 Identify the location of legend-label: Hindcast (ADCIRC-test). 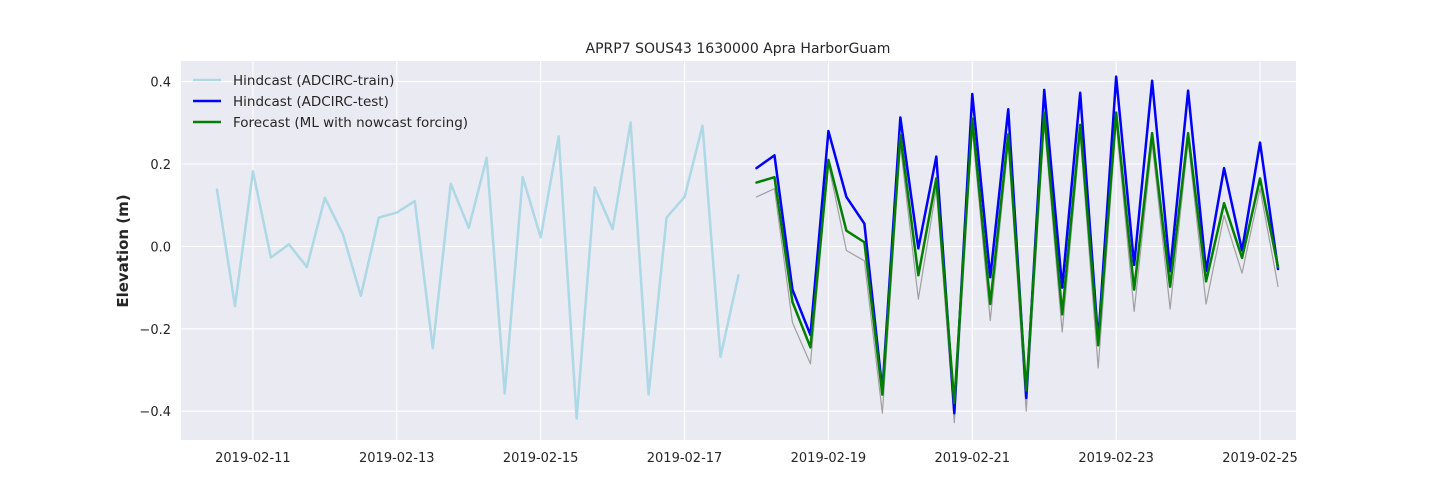
(311, 102).